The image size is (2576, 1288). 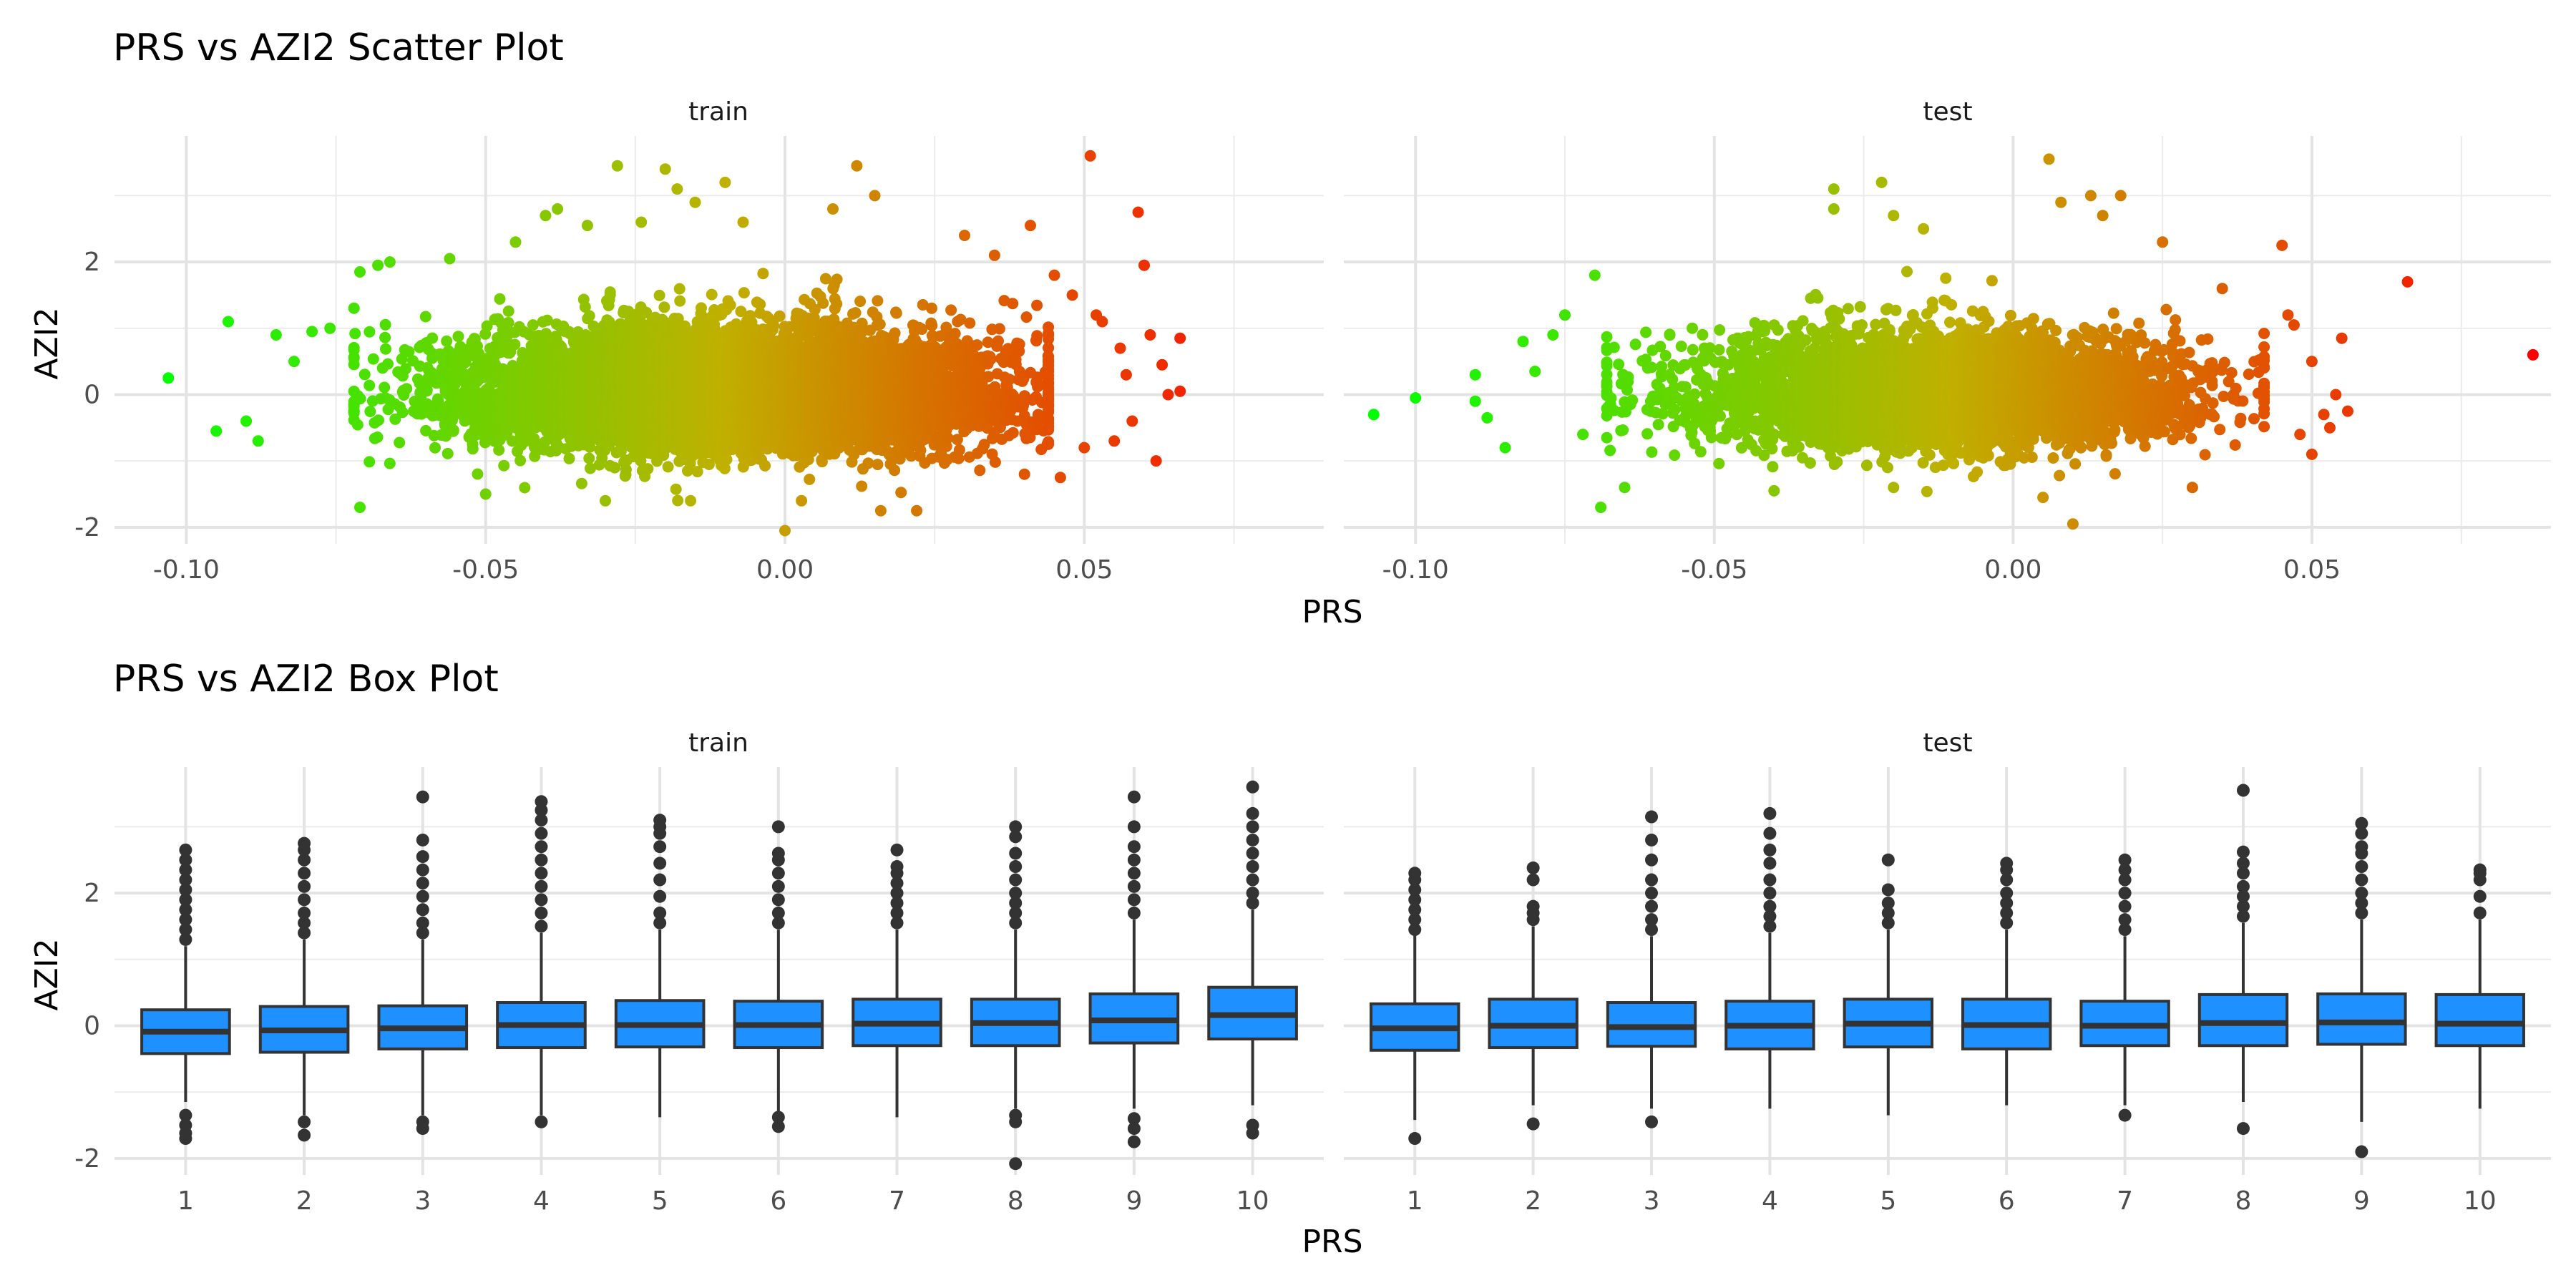 I want to click on x-tick-label: -0.05, so click(x=485, y=570).